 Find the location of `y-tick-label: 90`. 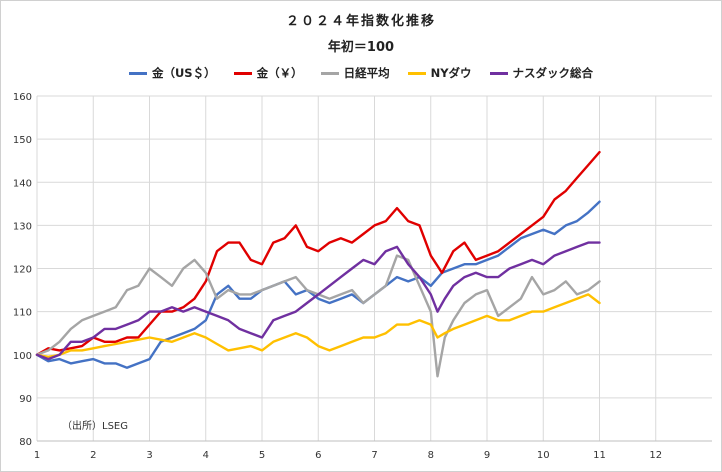

y-tick-label: 90 is located at coordinates (25, 399).